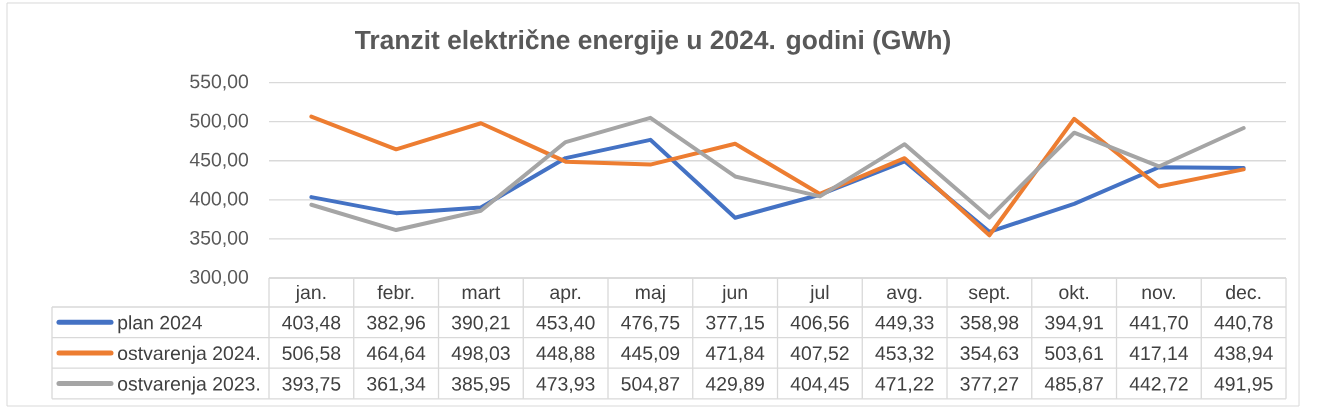 The image size is (1317, 410). I want to click on data-label: 464,64, so click(396, 354).